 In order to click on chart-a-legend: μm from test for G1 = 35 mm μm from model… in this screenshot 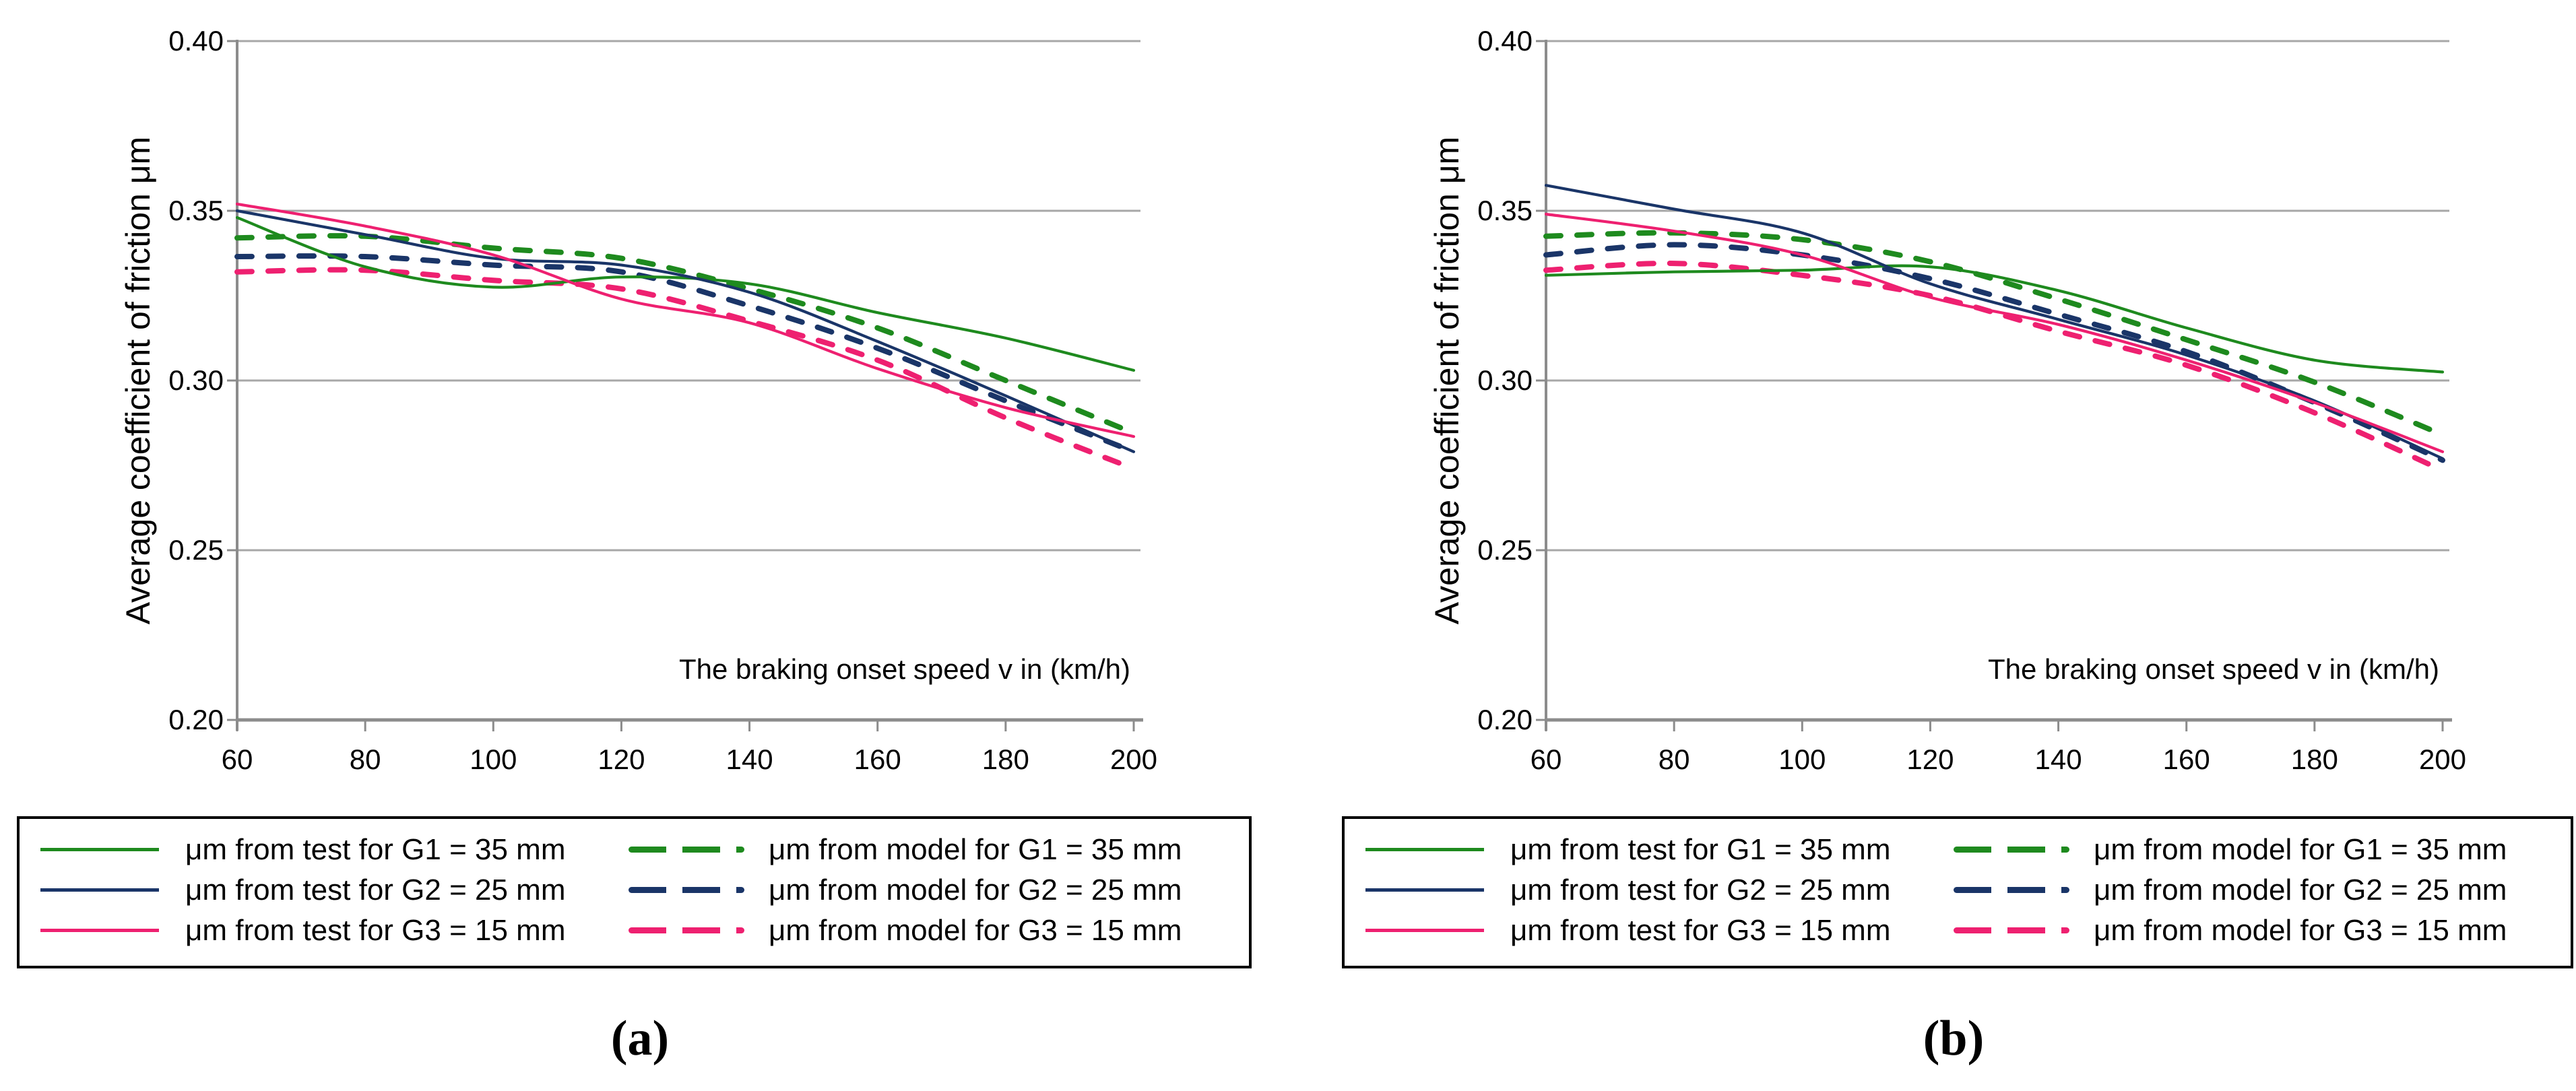, I will do `click(634, 892)`.